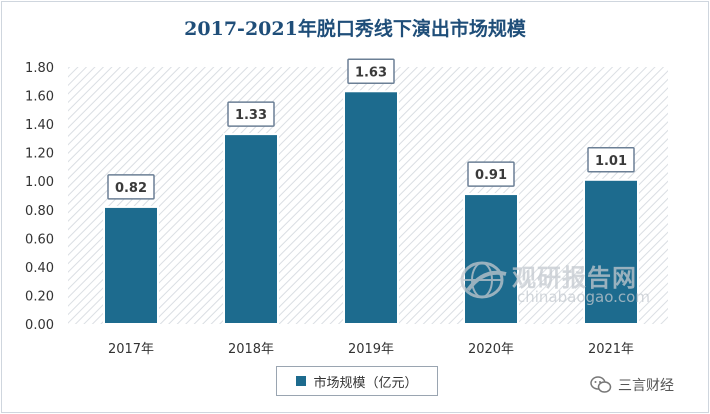 The width and height of the screenshot is (710, 414). What do you see at coordinates (39, 154) in the screenshot?
I see `y-tick-label: 1.20` at bounding box center [39, 154].